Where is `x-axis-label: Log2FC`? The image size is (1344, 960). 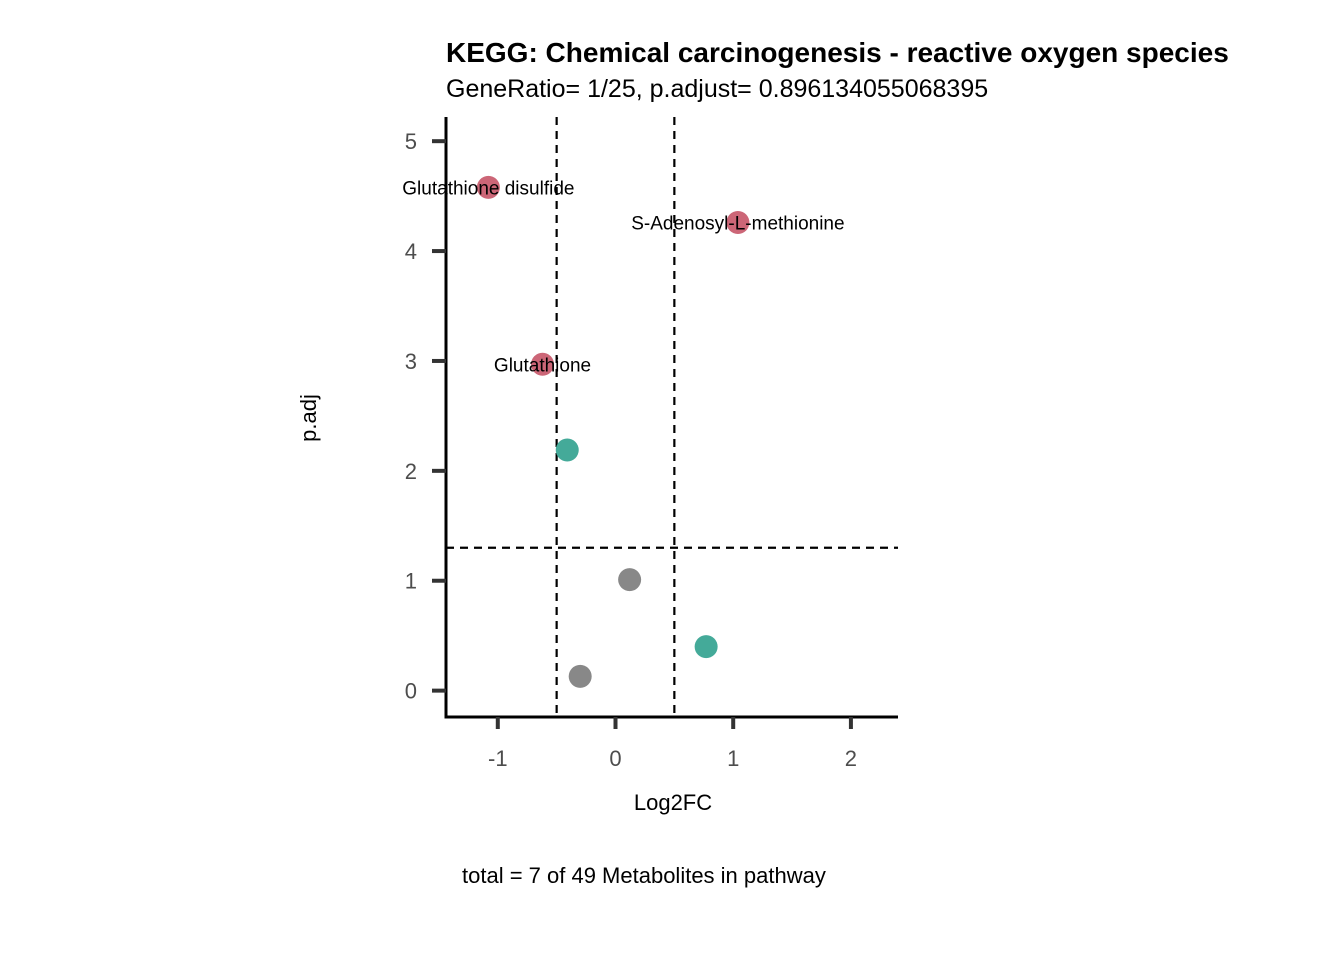 x-axis-label: Log2FC is located at coordinates (673, 802).